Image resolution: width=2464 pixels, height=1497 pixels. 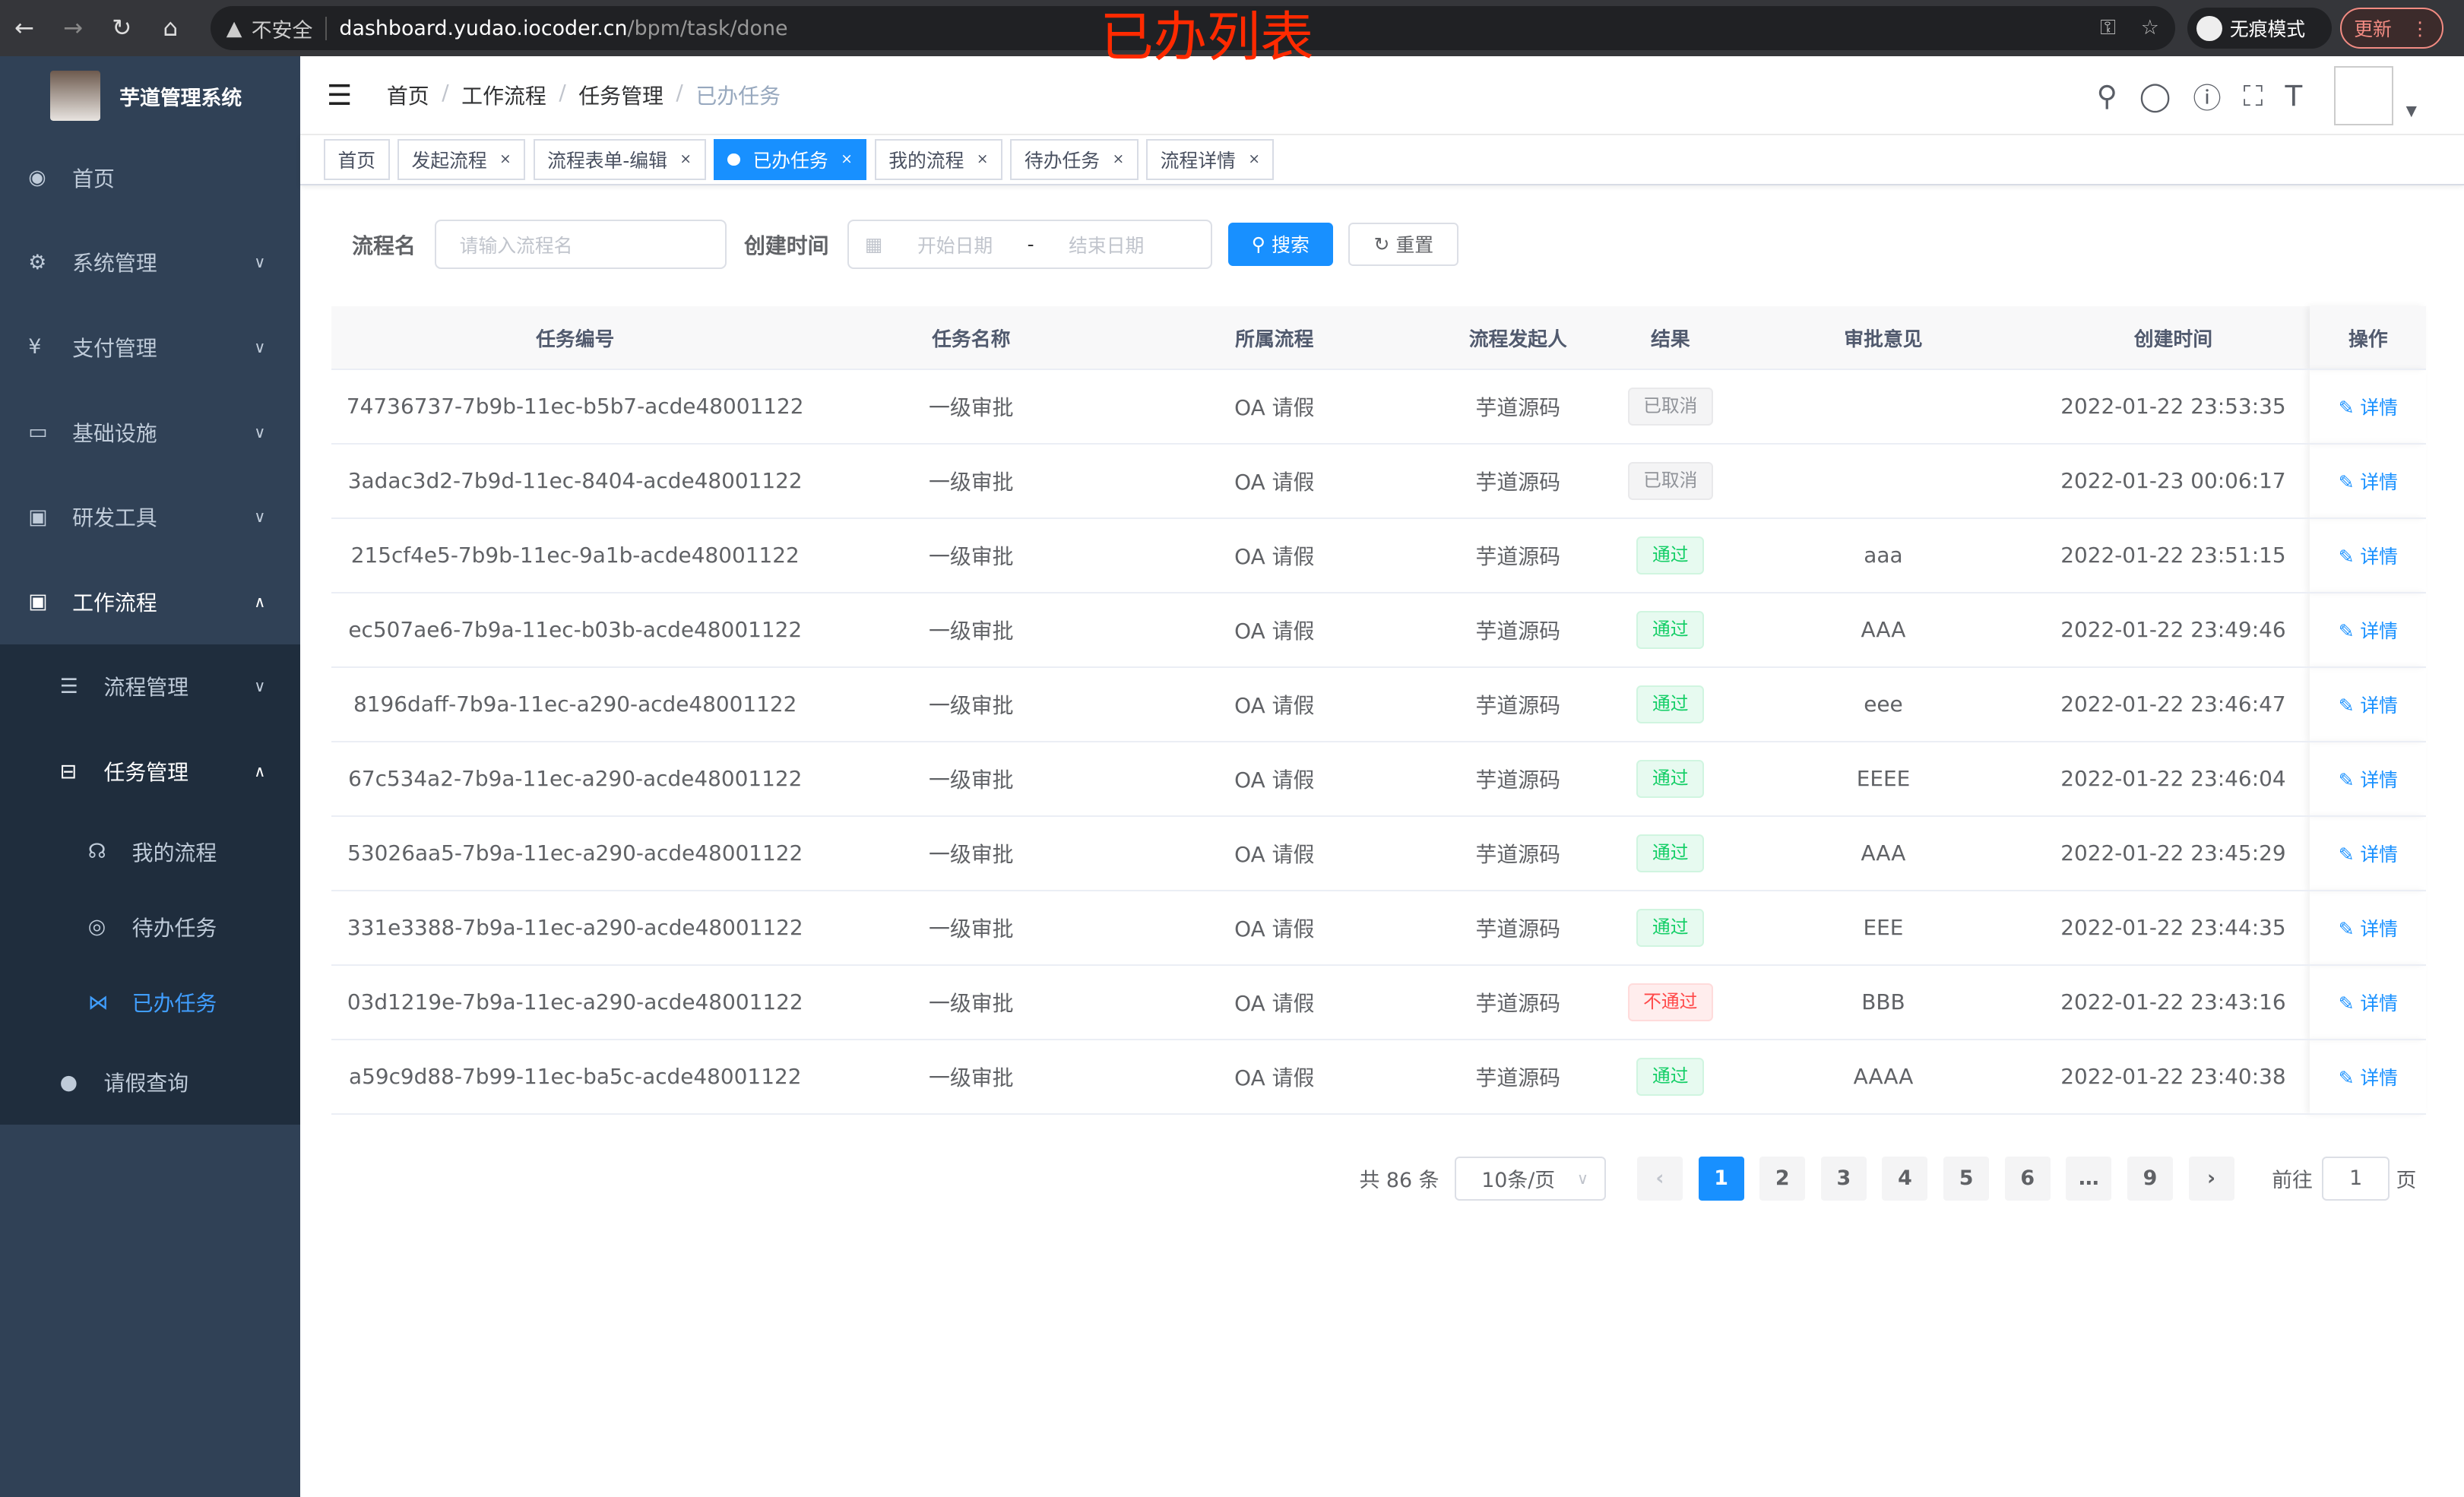 I want to click on search-icon: ⚲, so click(x=2106, y=96).